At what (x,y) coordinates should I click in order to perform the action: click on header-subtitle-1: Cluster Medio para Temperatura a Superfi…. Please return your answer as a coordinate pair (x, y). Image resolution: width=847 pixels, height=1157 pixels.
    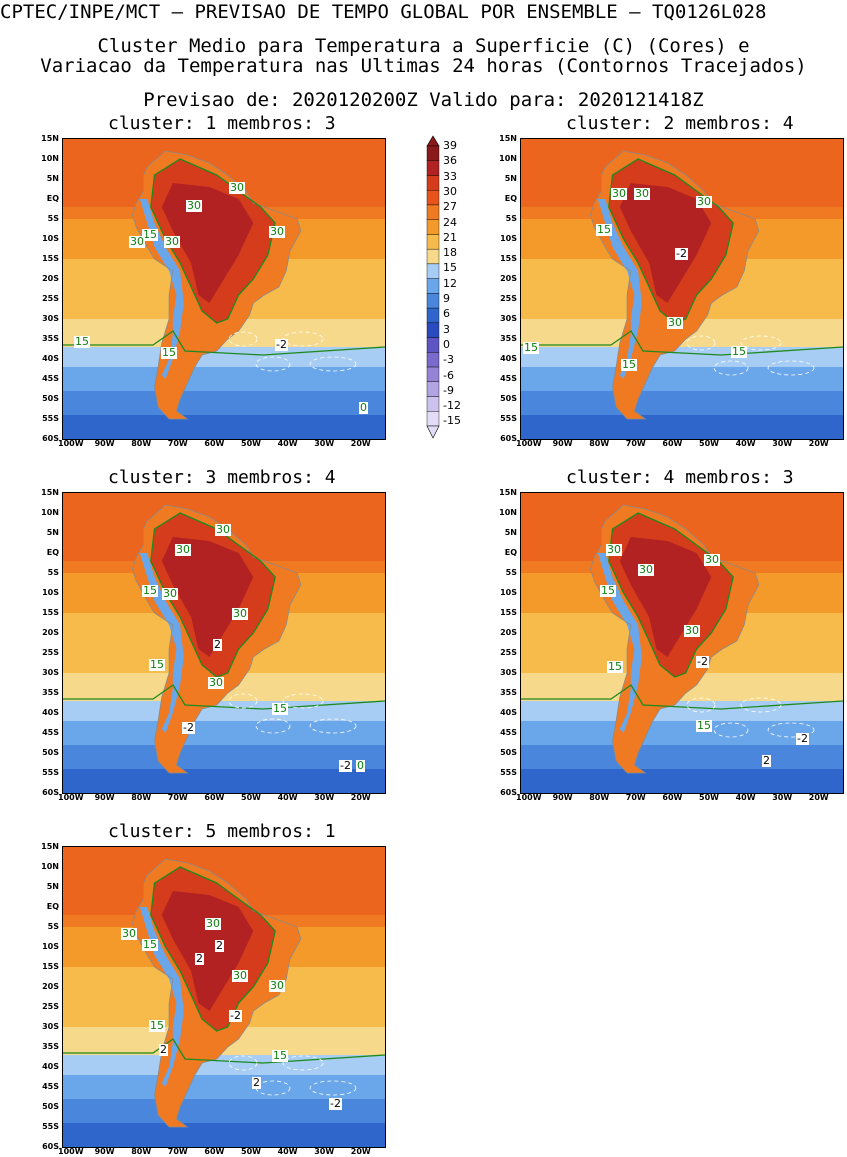
    Looking at the image, I should click on (423, 46).